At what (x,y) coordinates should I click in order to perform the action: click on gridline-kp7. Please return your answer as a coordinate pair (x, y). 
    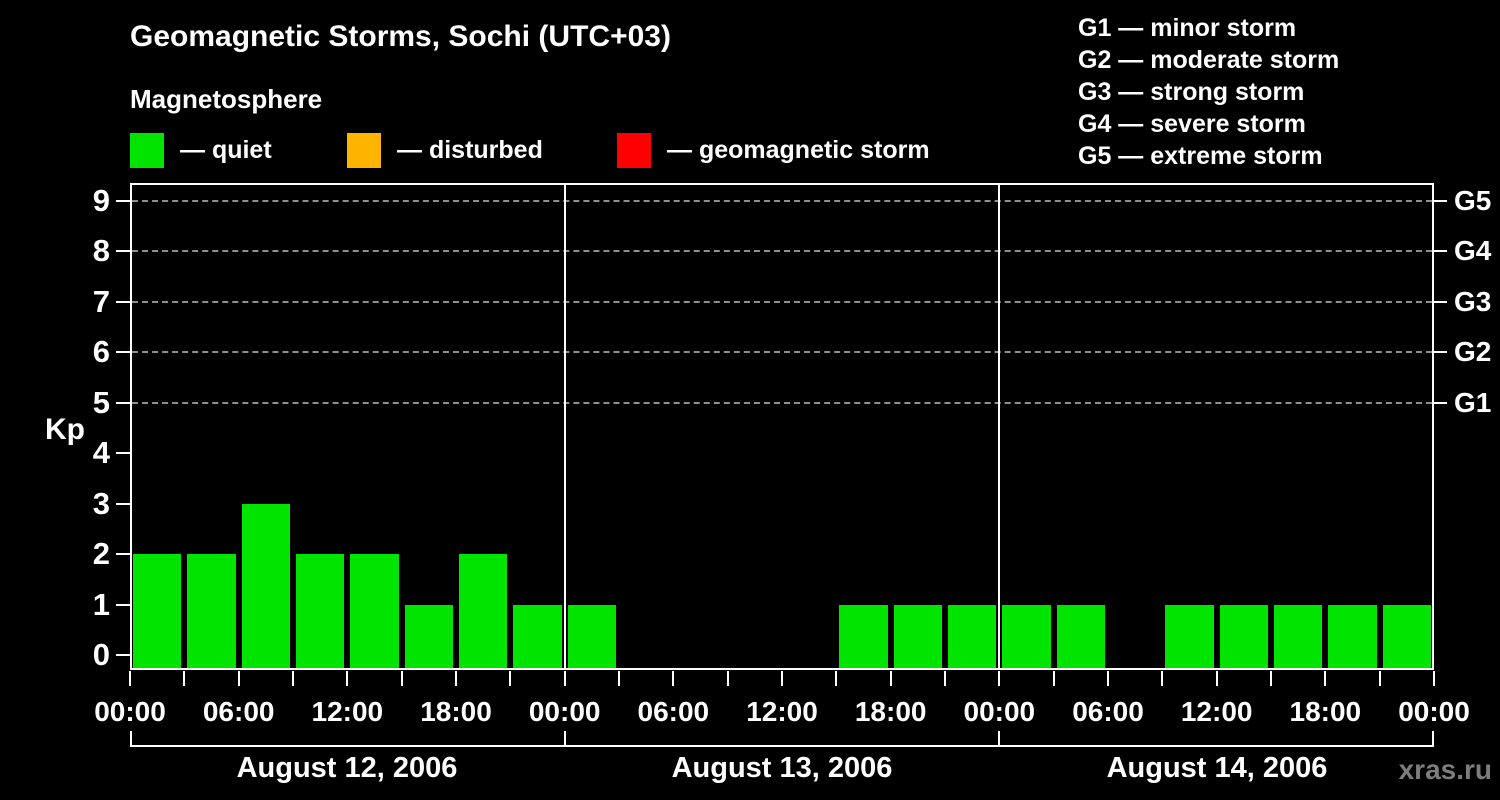
    Looking at the image, I should click on (782, 301).